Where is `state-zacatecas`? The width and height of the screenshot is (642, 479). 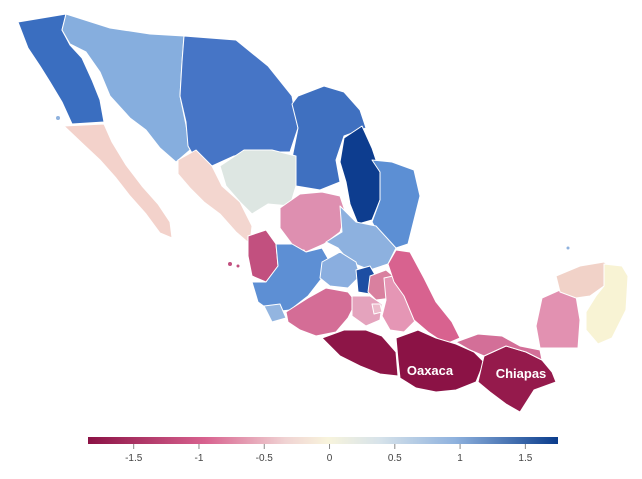
state-zacatecas is located at coordinates (313, 222).